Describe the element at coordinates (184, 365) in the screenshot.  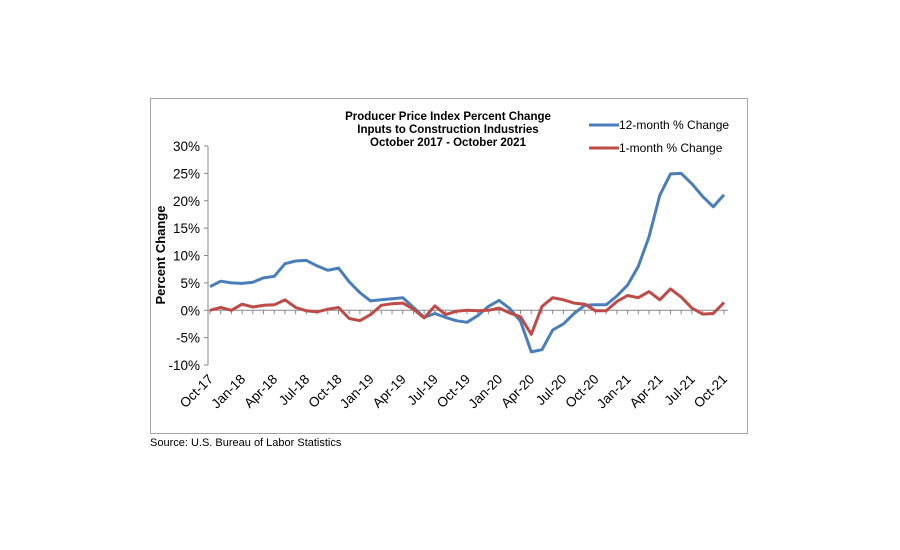
I see `y-tick-label: -10%` at that location.